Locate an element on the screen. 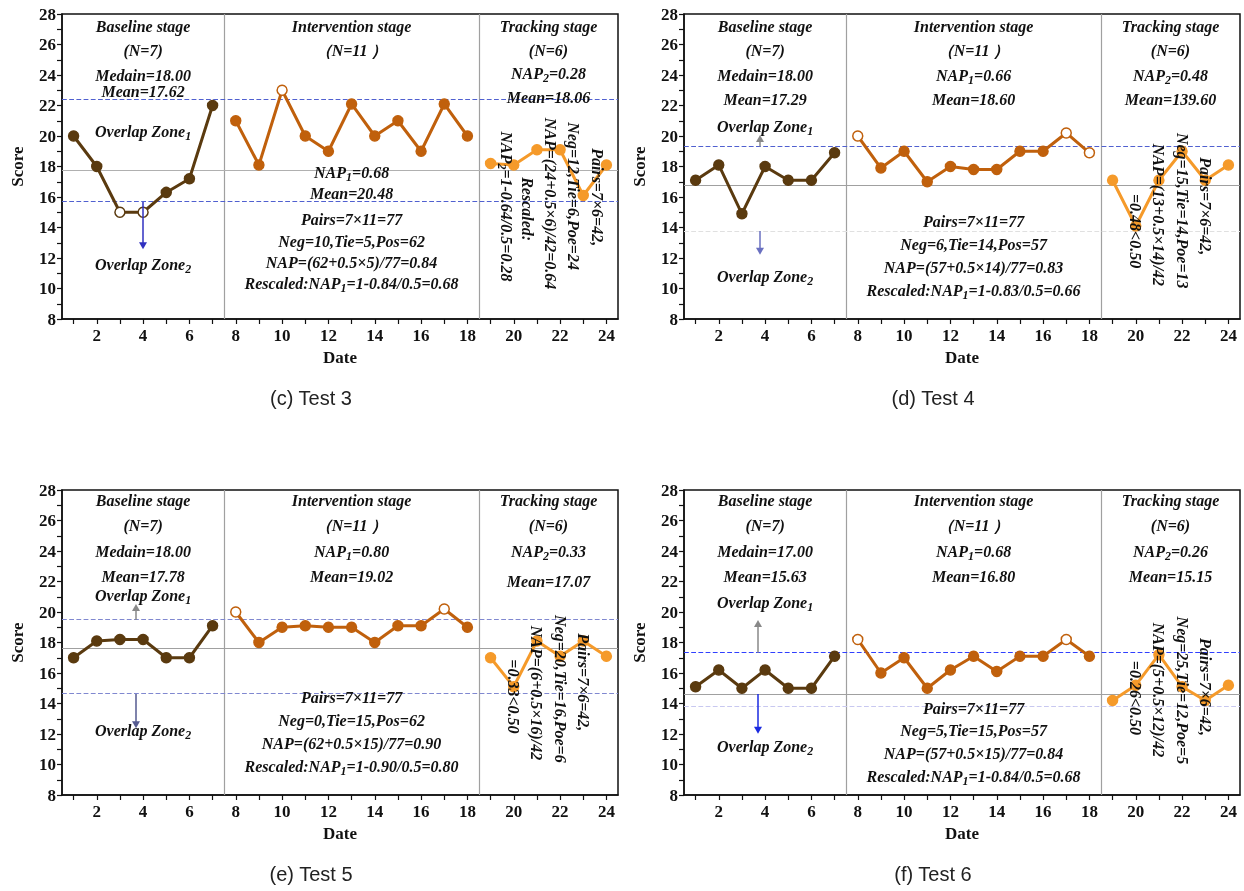  annotation: Neg=5,Tie=15,Pos=57 is located at coordinates (973, 731).